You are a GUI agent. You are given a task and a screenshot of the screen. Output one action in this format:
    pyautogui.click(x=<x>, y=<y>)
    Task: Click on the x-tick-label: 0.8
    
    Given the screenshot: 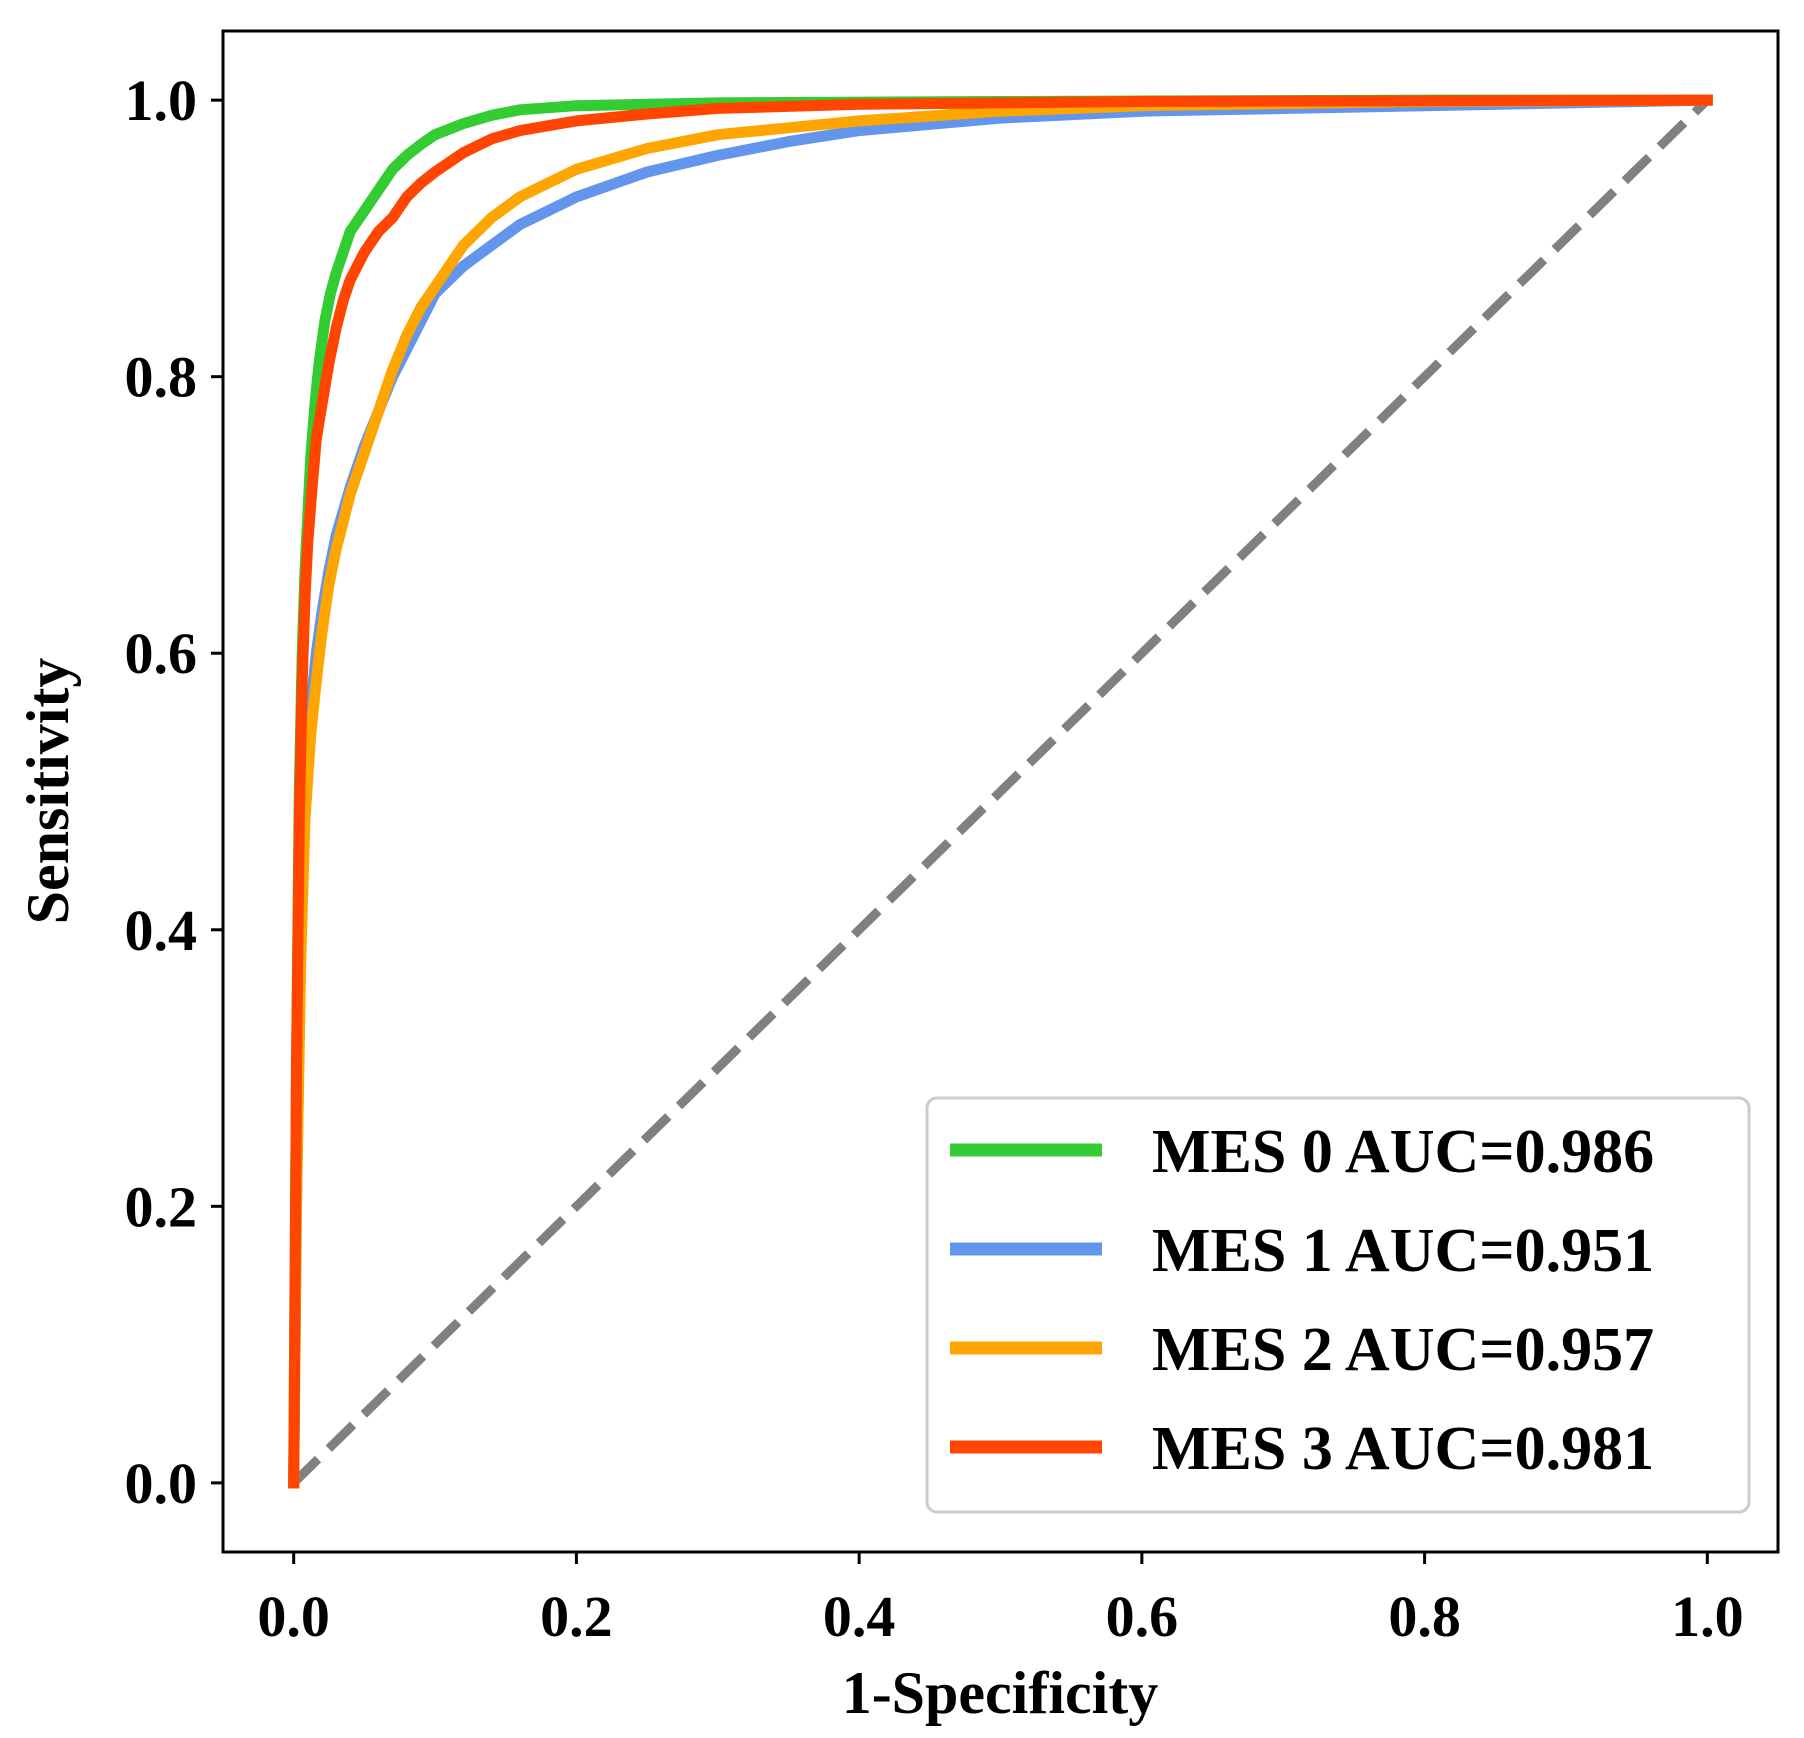 What is the action you would take?
    pyautogui.click(x=1424, y=1616)
    